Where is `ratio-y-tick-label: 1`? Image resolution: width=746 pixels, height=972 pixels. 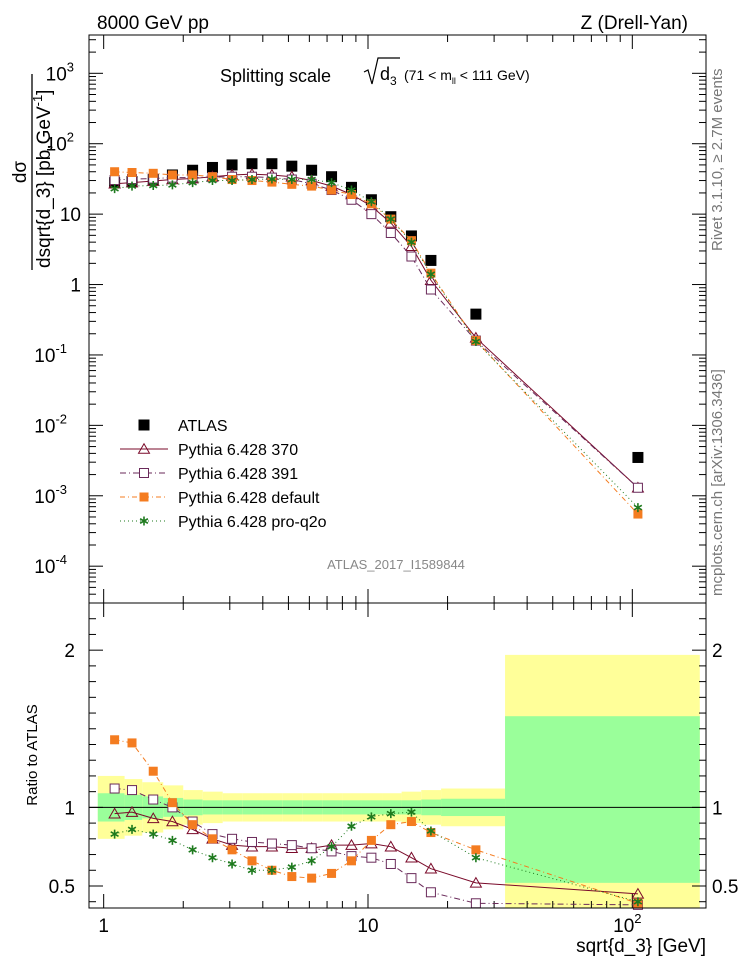 ratio-y-tick-label: 1 is located at coordinates (69, 808).